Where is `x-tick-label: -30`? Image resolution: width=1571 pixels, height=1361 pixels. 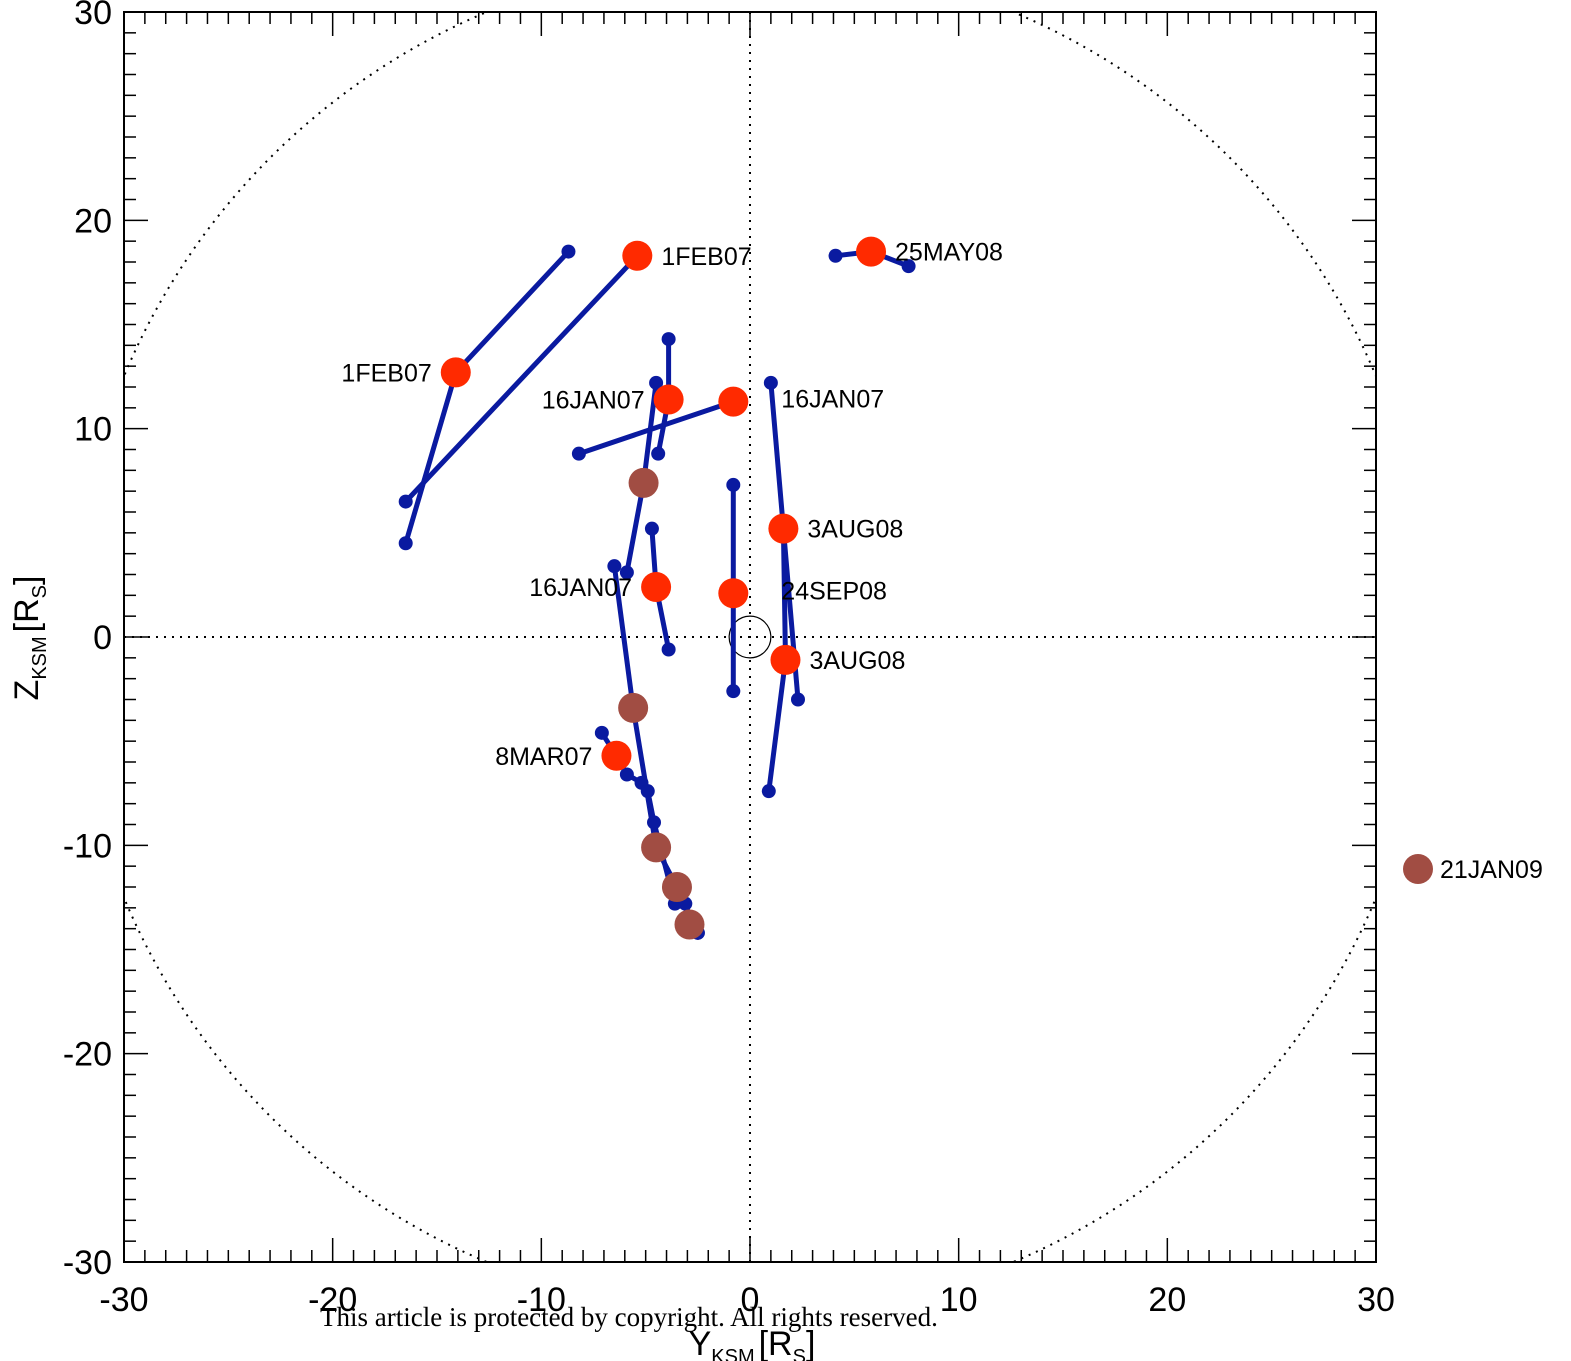 x-tick-label: -30 is located at coordinates (123, 1300).